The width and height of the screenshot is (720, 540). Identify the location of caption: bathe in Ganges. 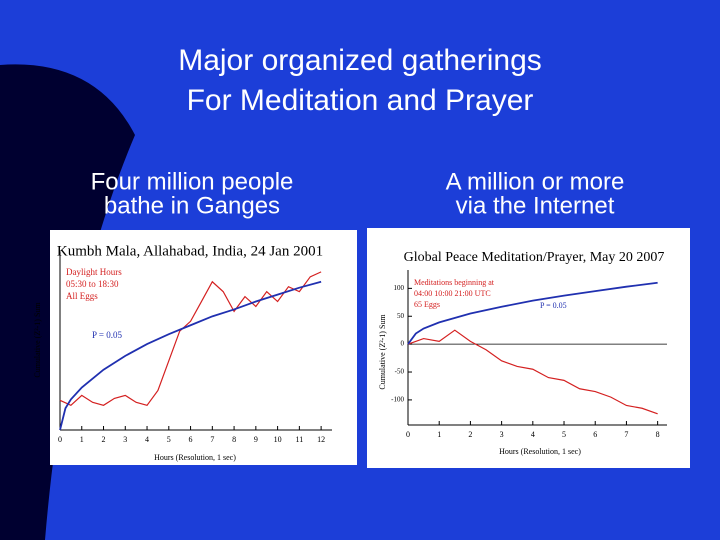
(192, 205).